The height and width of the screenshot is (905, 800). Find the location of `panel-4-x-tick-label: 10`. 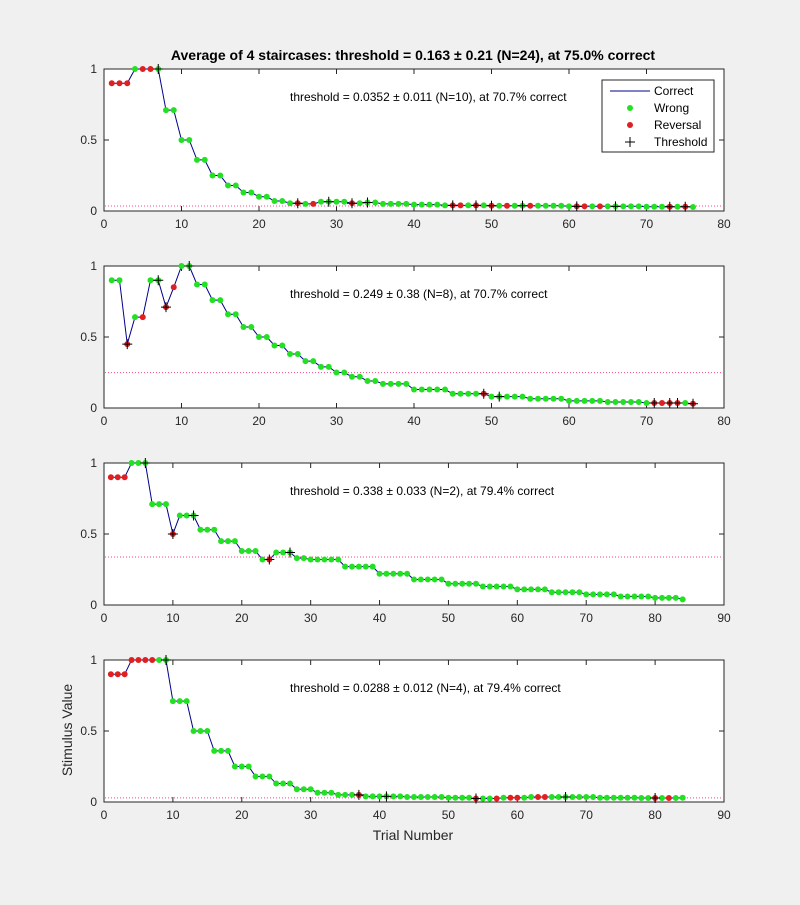

panel-4-x-tick-label: 10 is located at coordinates (173, 815).